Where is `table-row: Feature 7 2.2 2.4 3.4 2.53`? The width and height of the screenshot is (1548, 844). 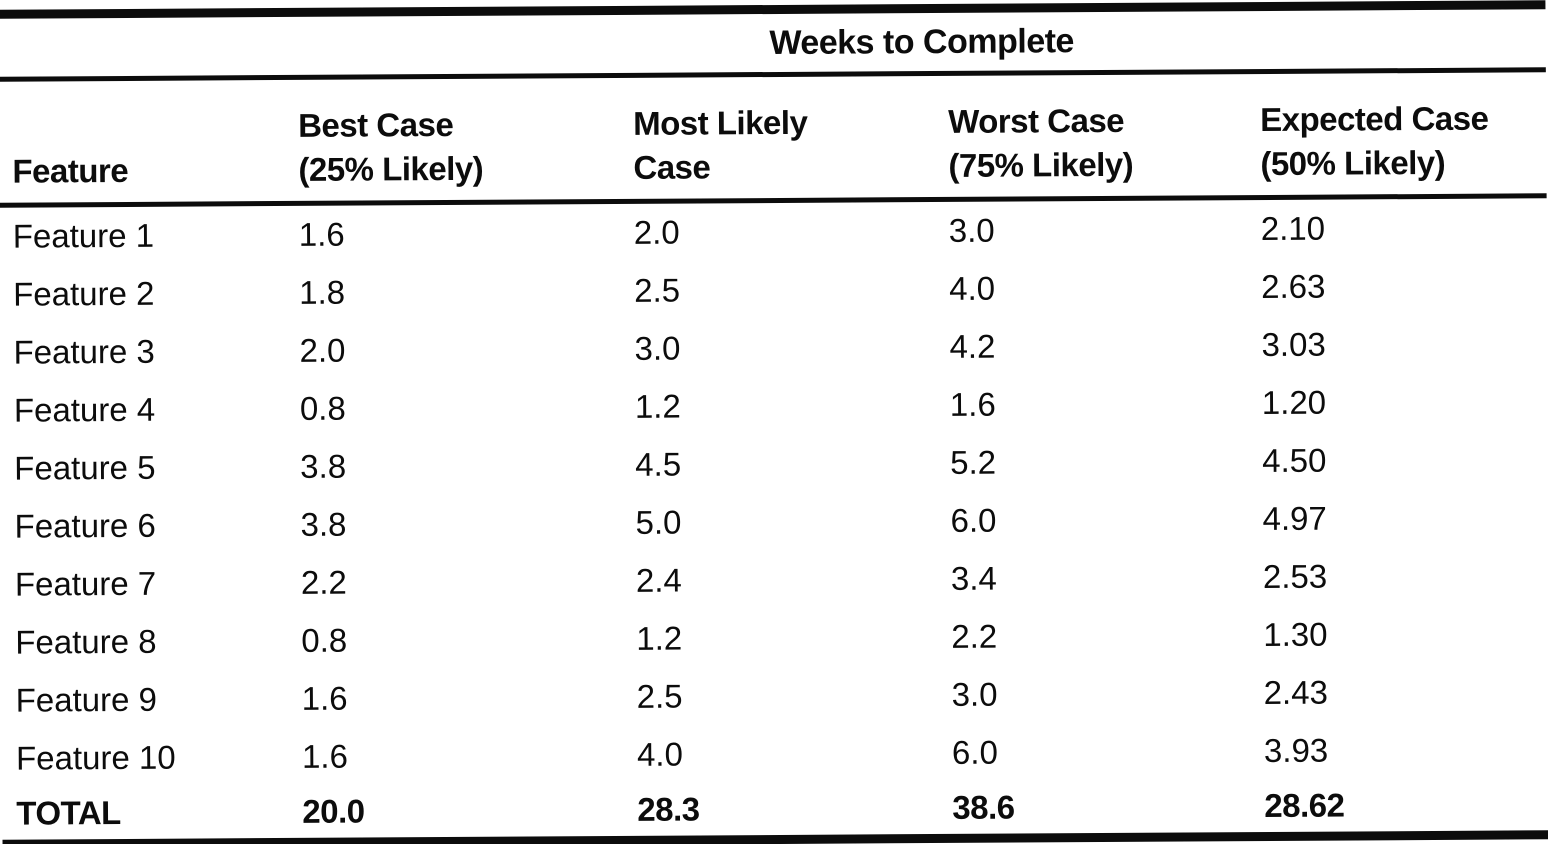 table-row: Feature 7 2.2 2.4 3.4 2.53 is located at coordinates (774, 579).